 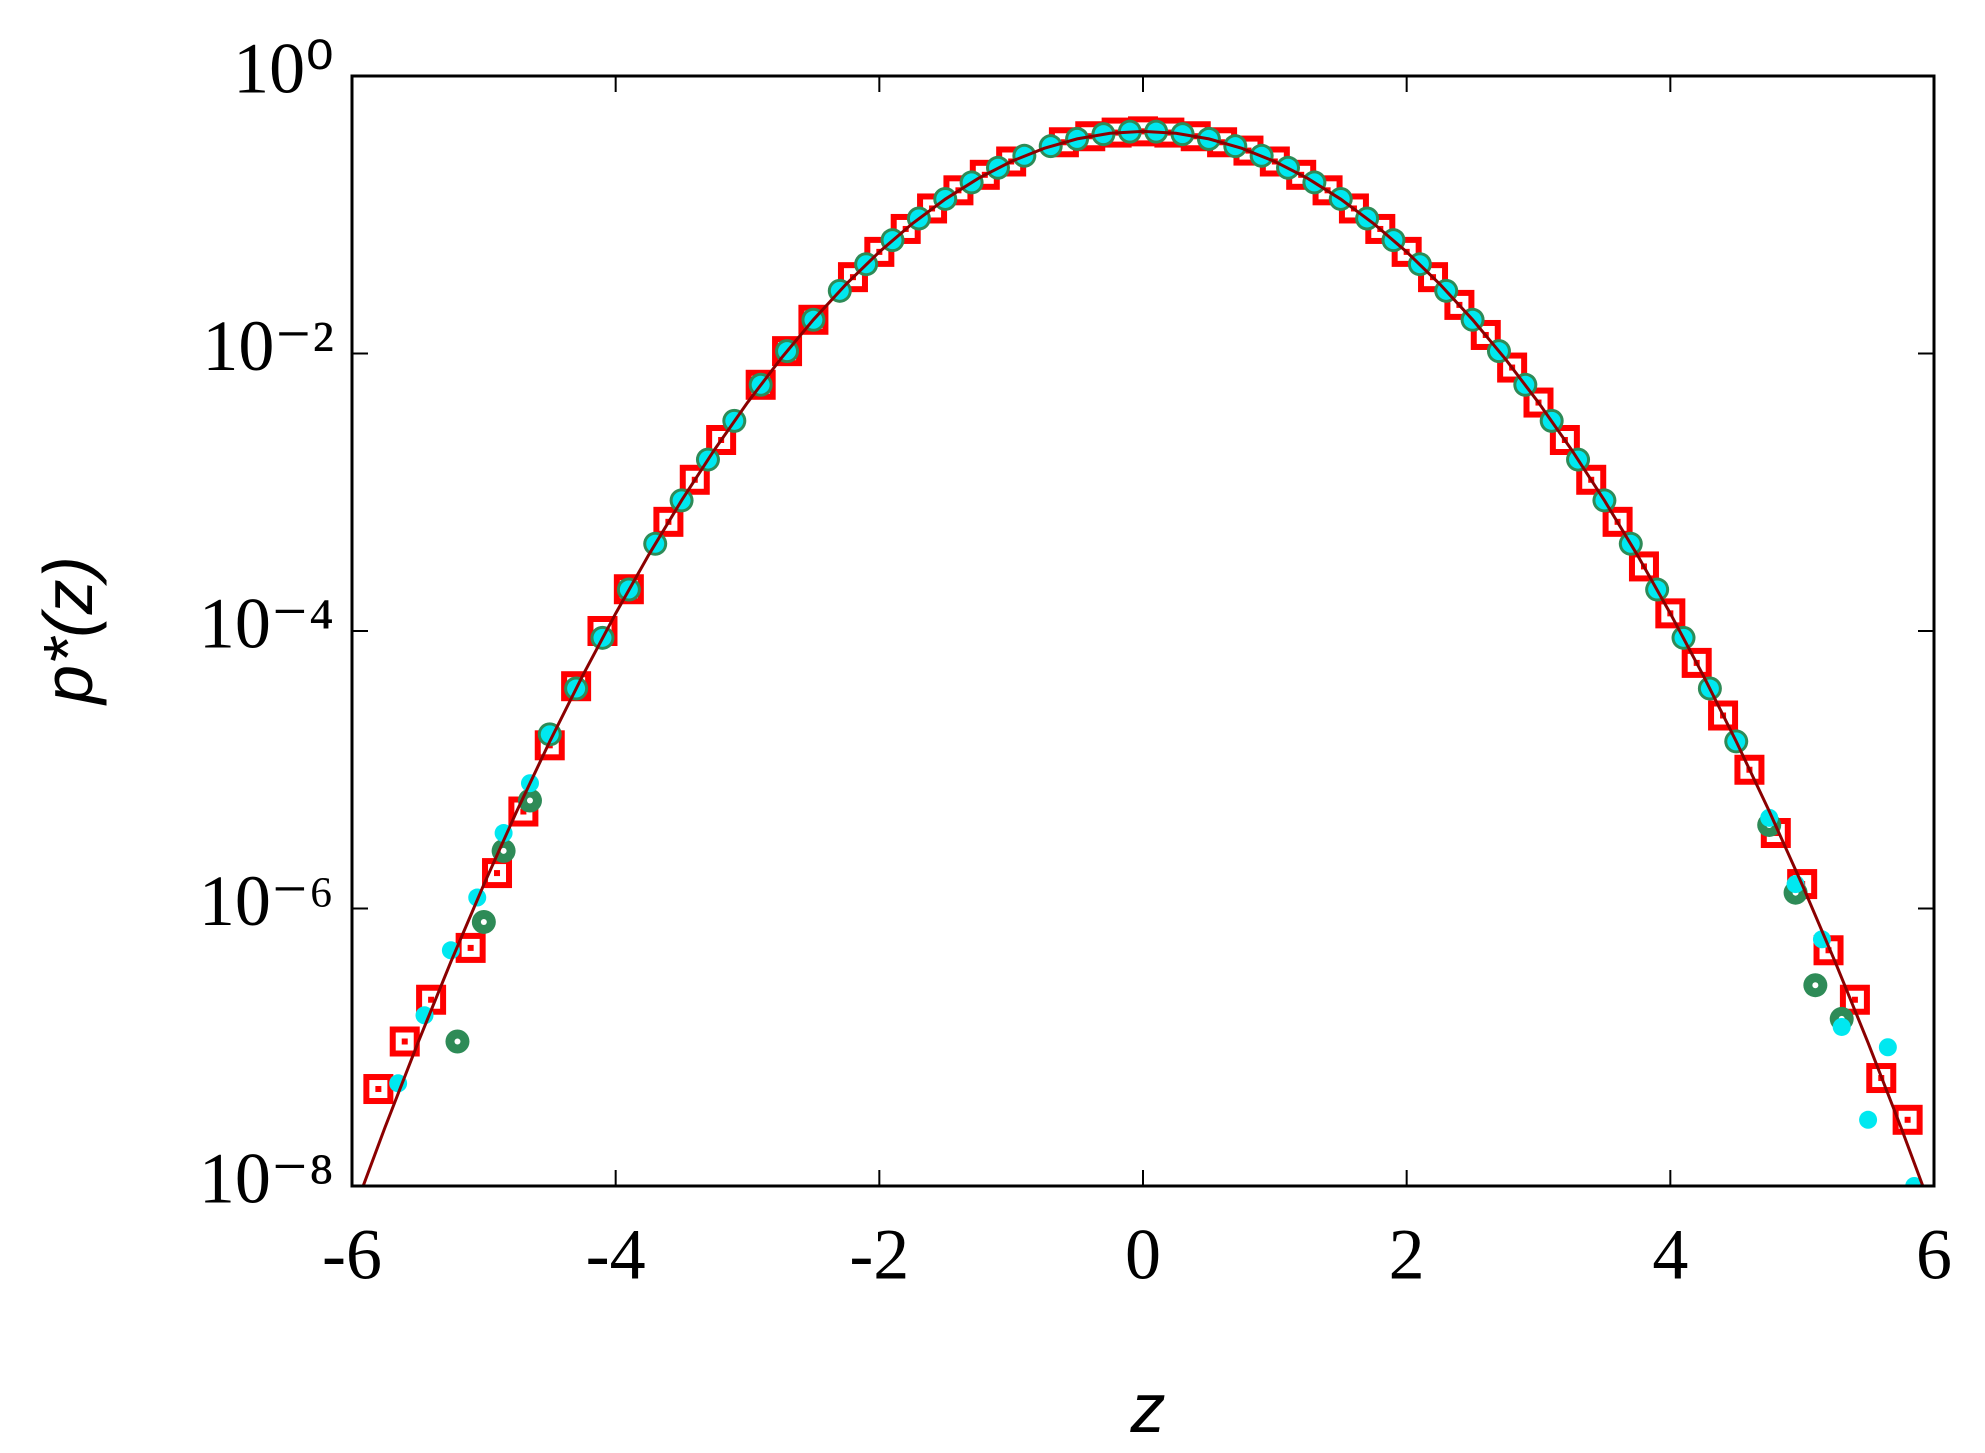 I want to click on y-tick-label: 10⁰, so click(x=283, y=69).